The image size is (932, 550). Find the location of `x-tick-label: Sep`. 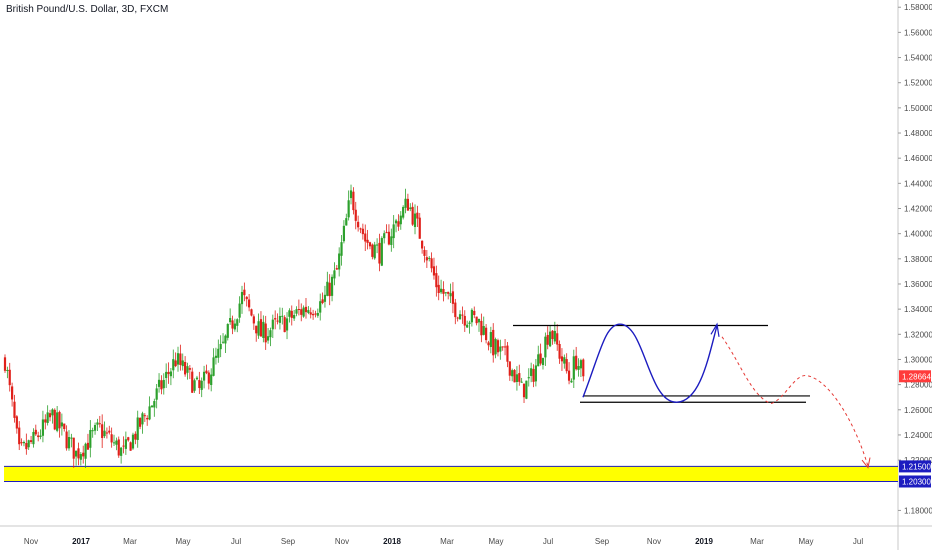

x-tick-label: Sep is located at coordinates (602, 541).